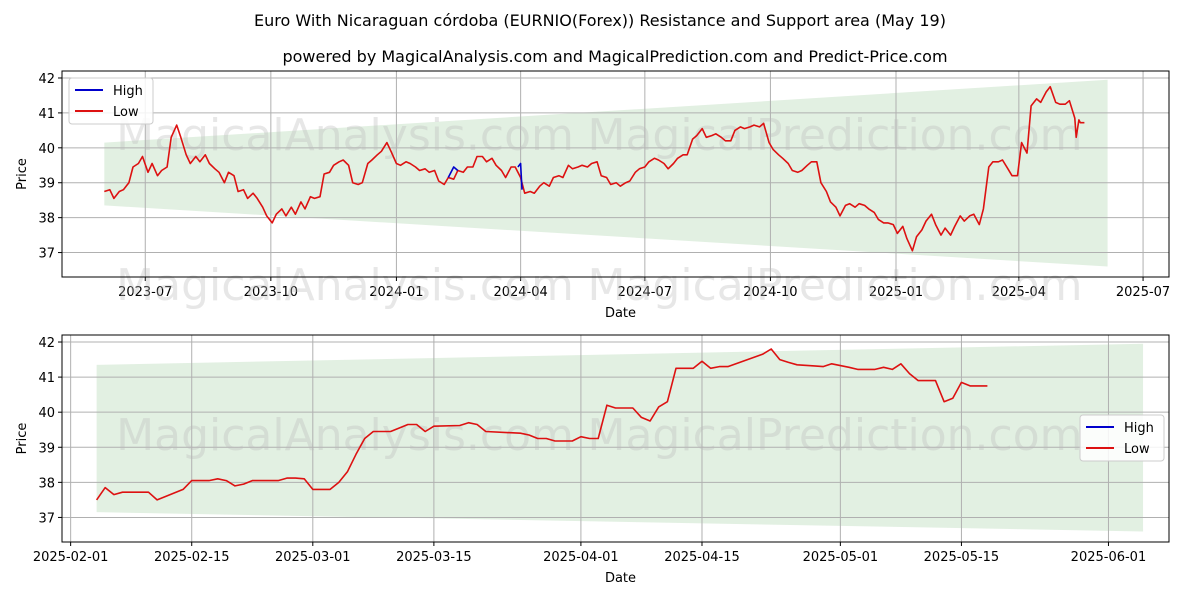 The height and width of the screenshot is (600, 1200). I want to click on x-tick-label: 2025-03-15, so click(434, 557).